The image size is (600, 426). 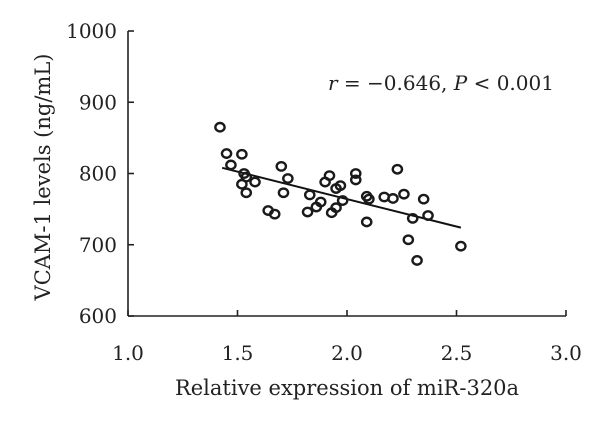 What do you see at coordinates (396, 83) in the screenshot?
I see `r-value: = −0.646,` at bounding box center [396, 83].